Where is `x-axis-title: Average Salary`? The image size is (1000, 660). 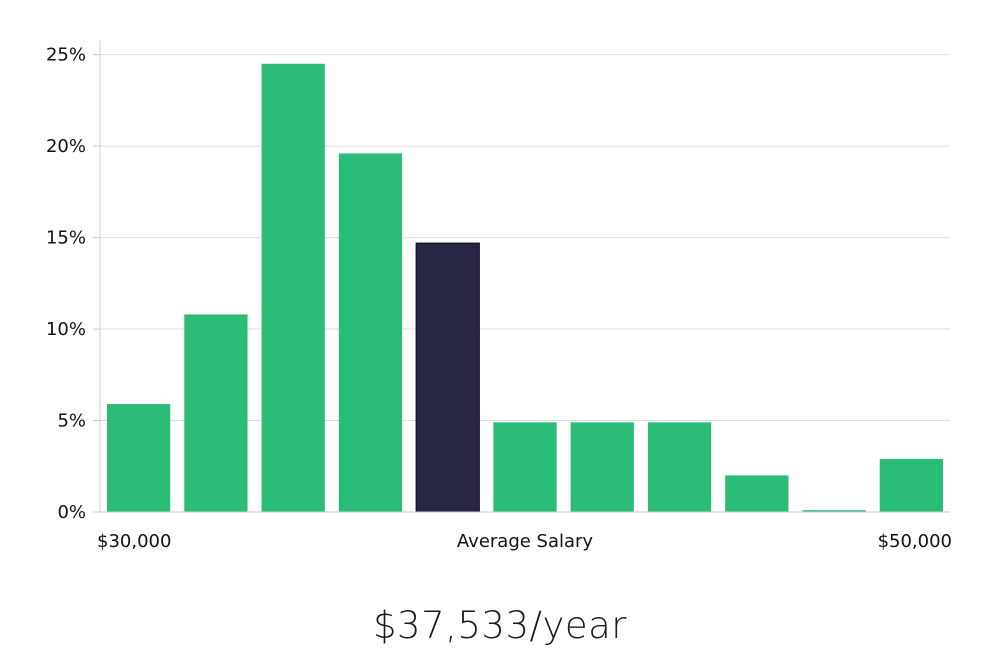
x-axis-title: Average Salary is located at coordinates (525, 541).